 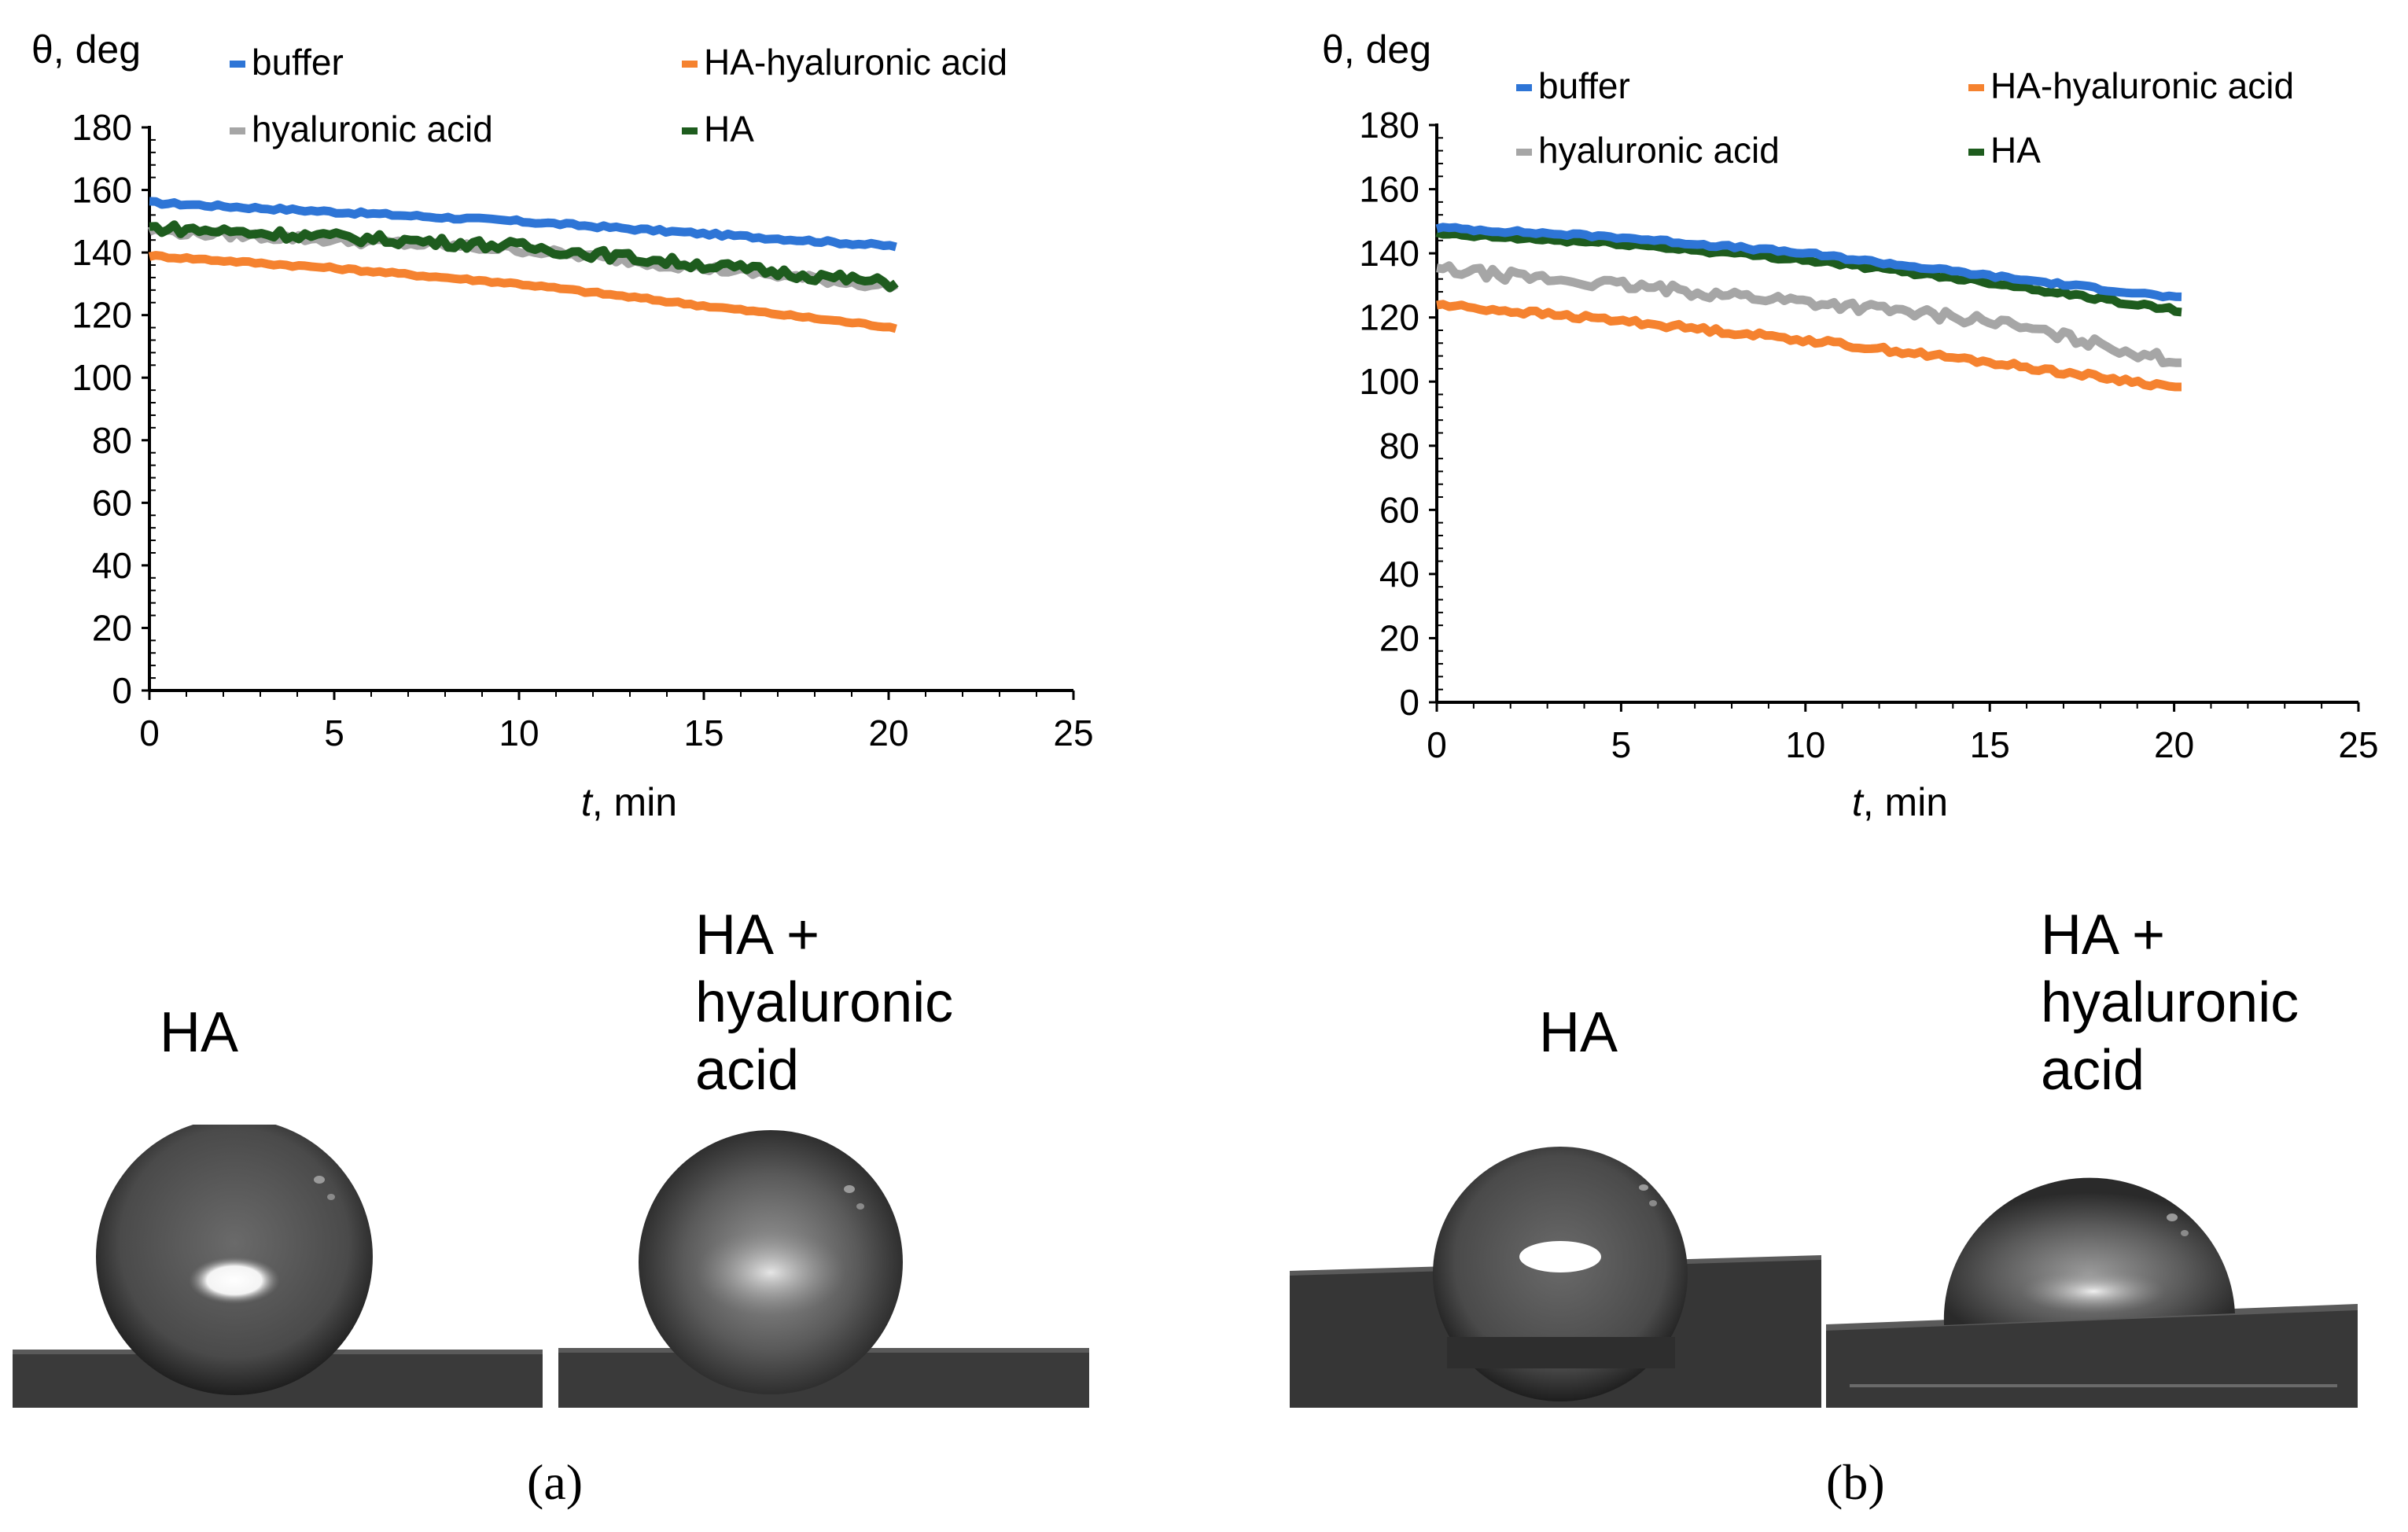 What do you see at coordinates (199, 1033) in the screenshot?
I see `photo-label-ha-a: HA` at bounding box center [199, 1033].